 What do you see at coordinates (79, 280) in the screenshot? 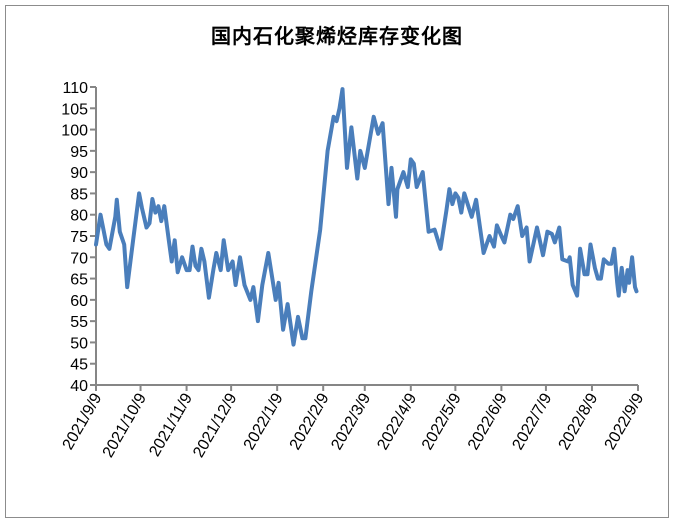
I see `y-tick-label: 65` at bounding box center [79, 280].